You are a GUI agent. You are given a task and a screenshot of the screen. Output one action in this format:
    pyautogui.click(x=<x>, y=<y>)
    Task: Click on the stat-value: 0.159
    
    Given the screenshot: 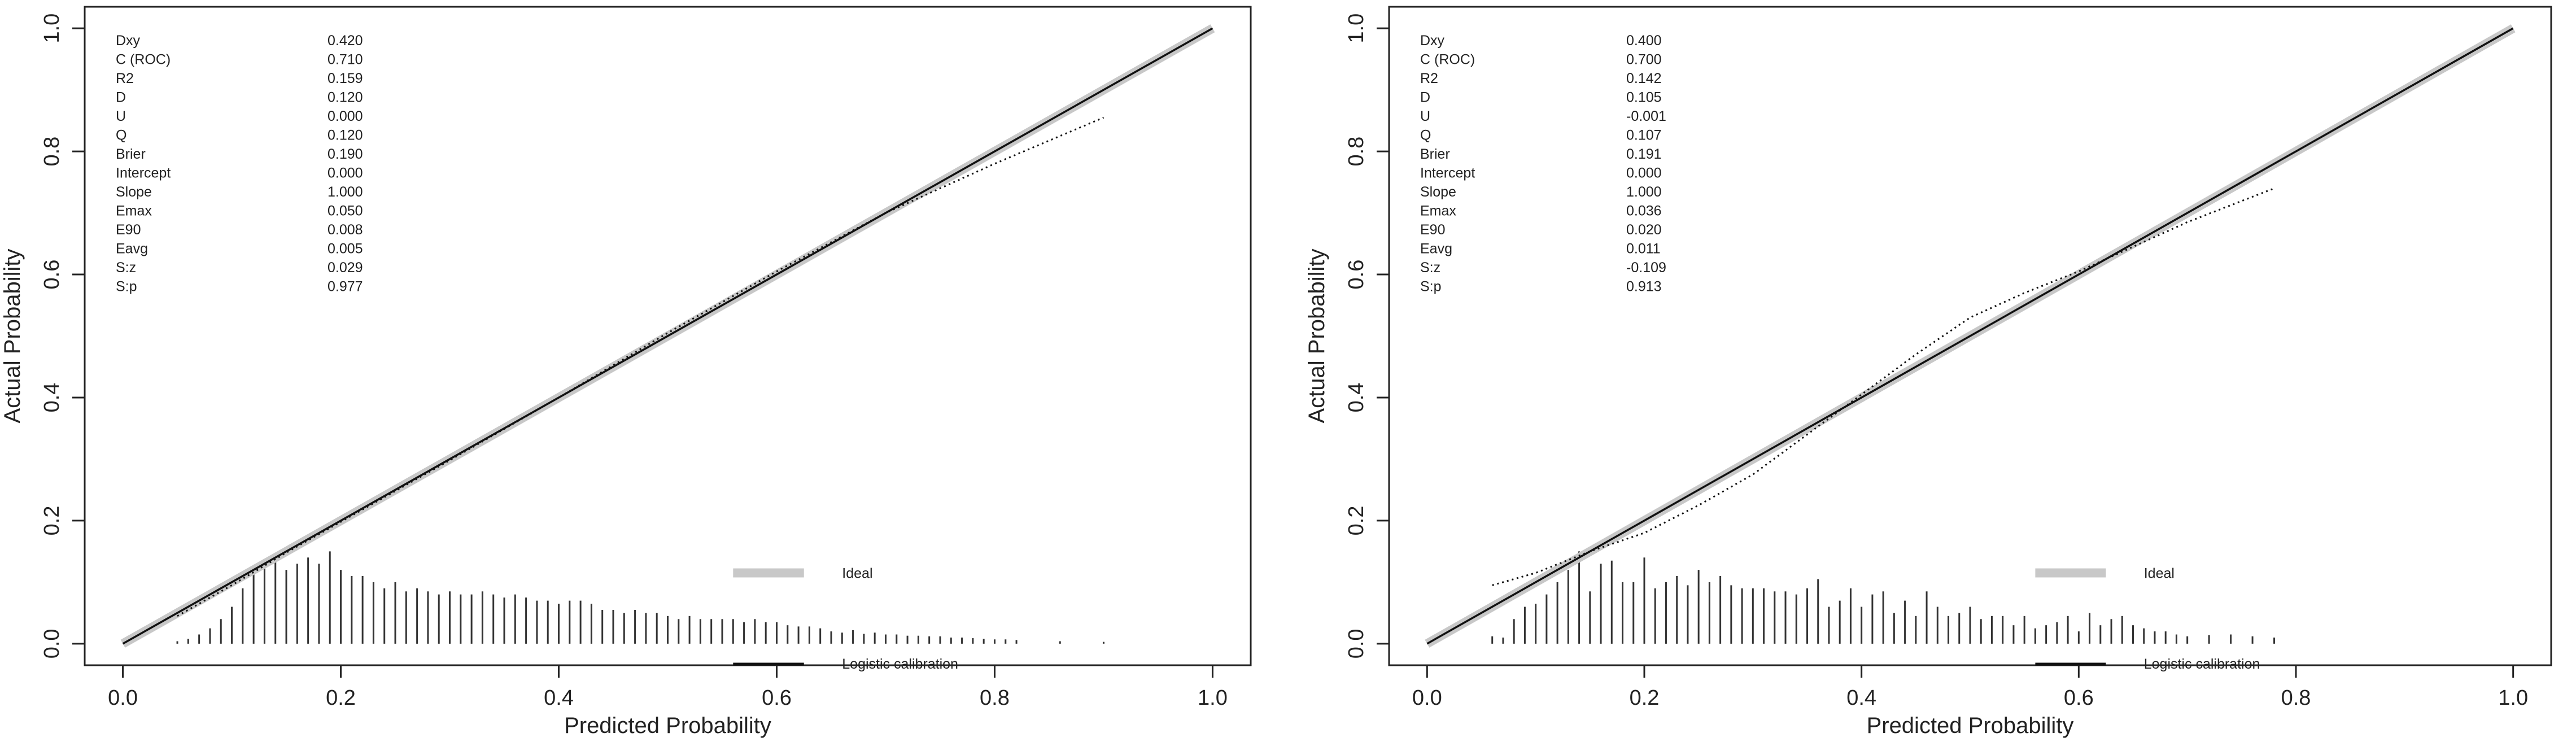 What is the action you would take?
    pyautogui.click(x=346, y=78)
    